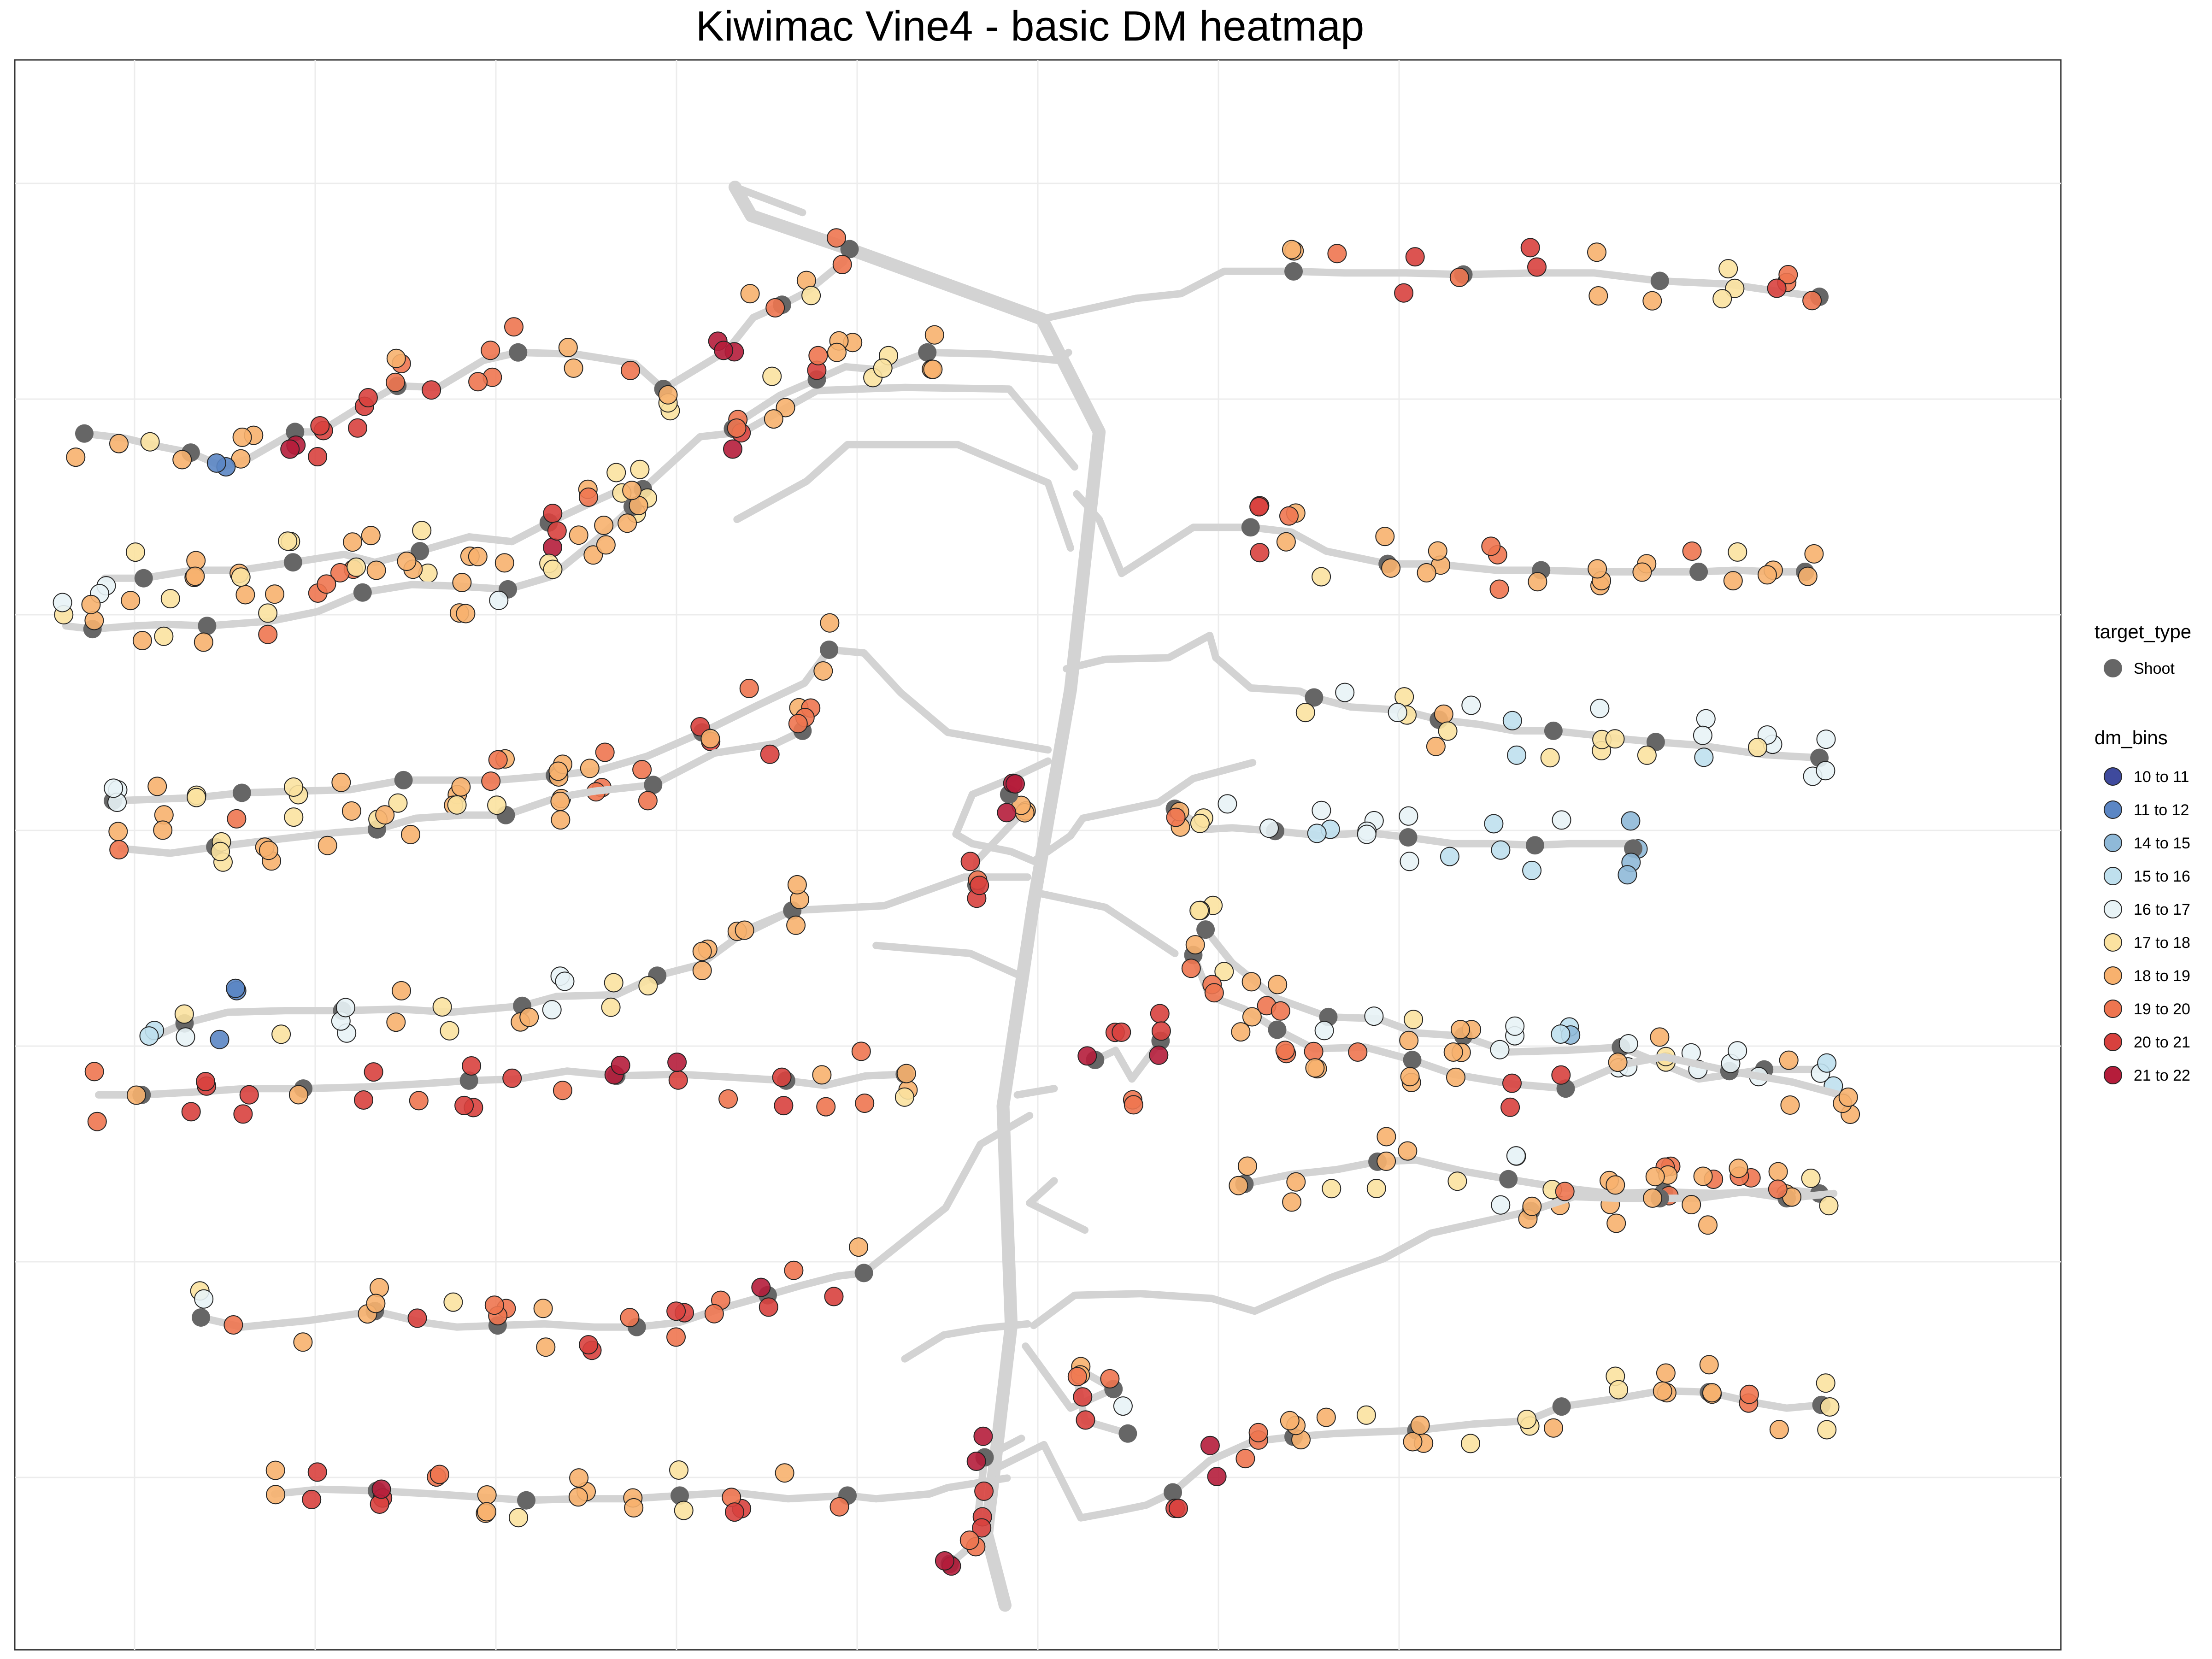  I want to click on legend-dm-bin-label: 11 to 12, so click(2161, 810).